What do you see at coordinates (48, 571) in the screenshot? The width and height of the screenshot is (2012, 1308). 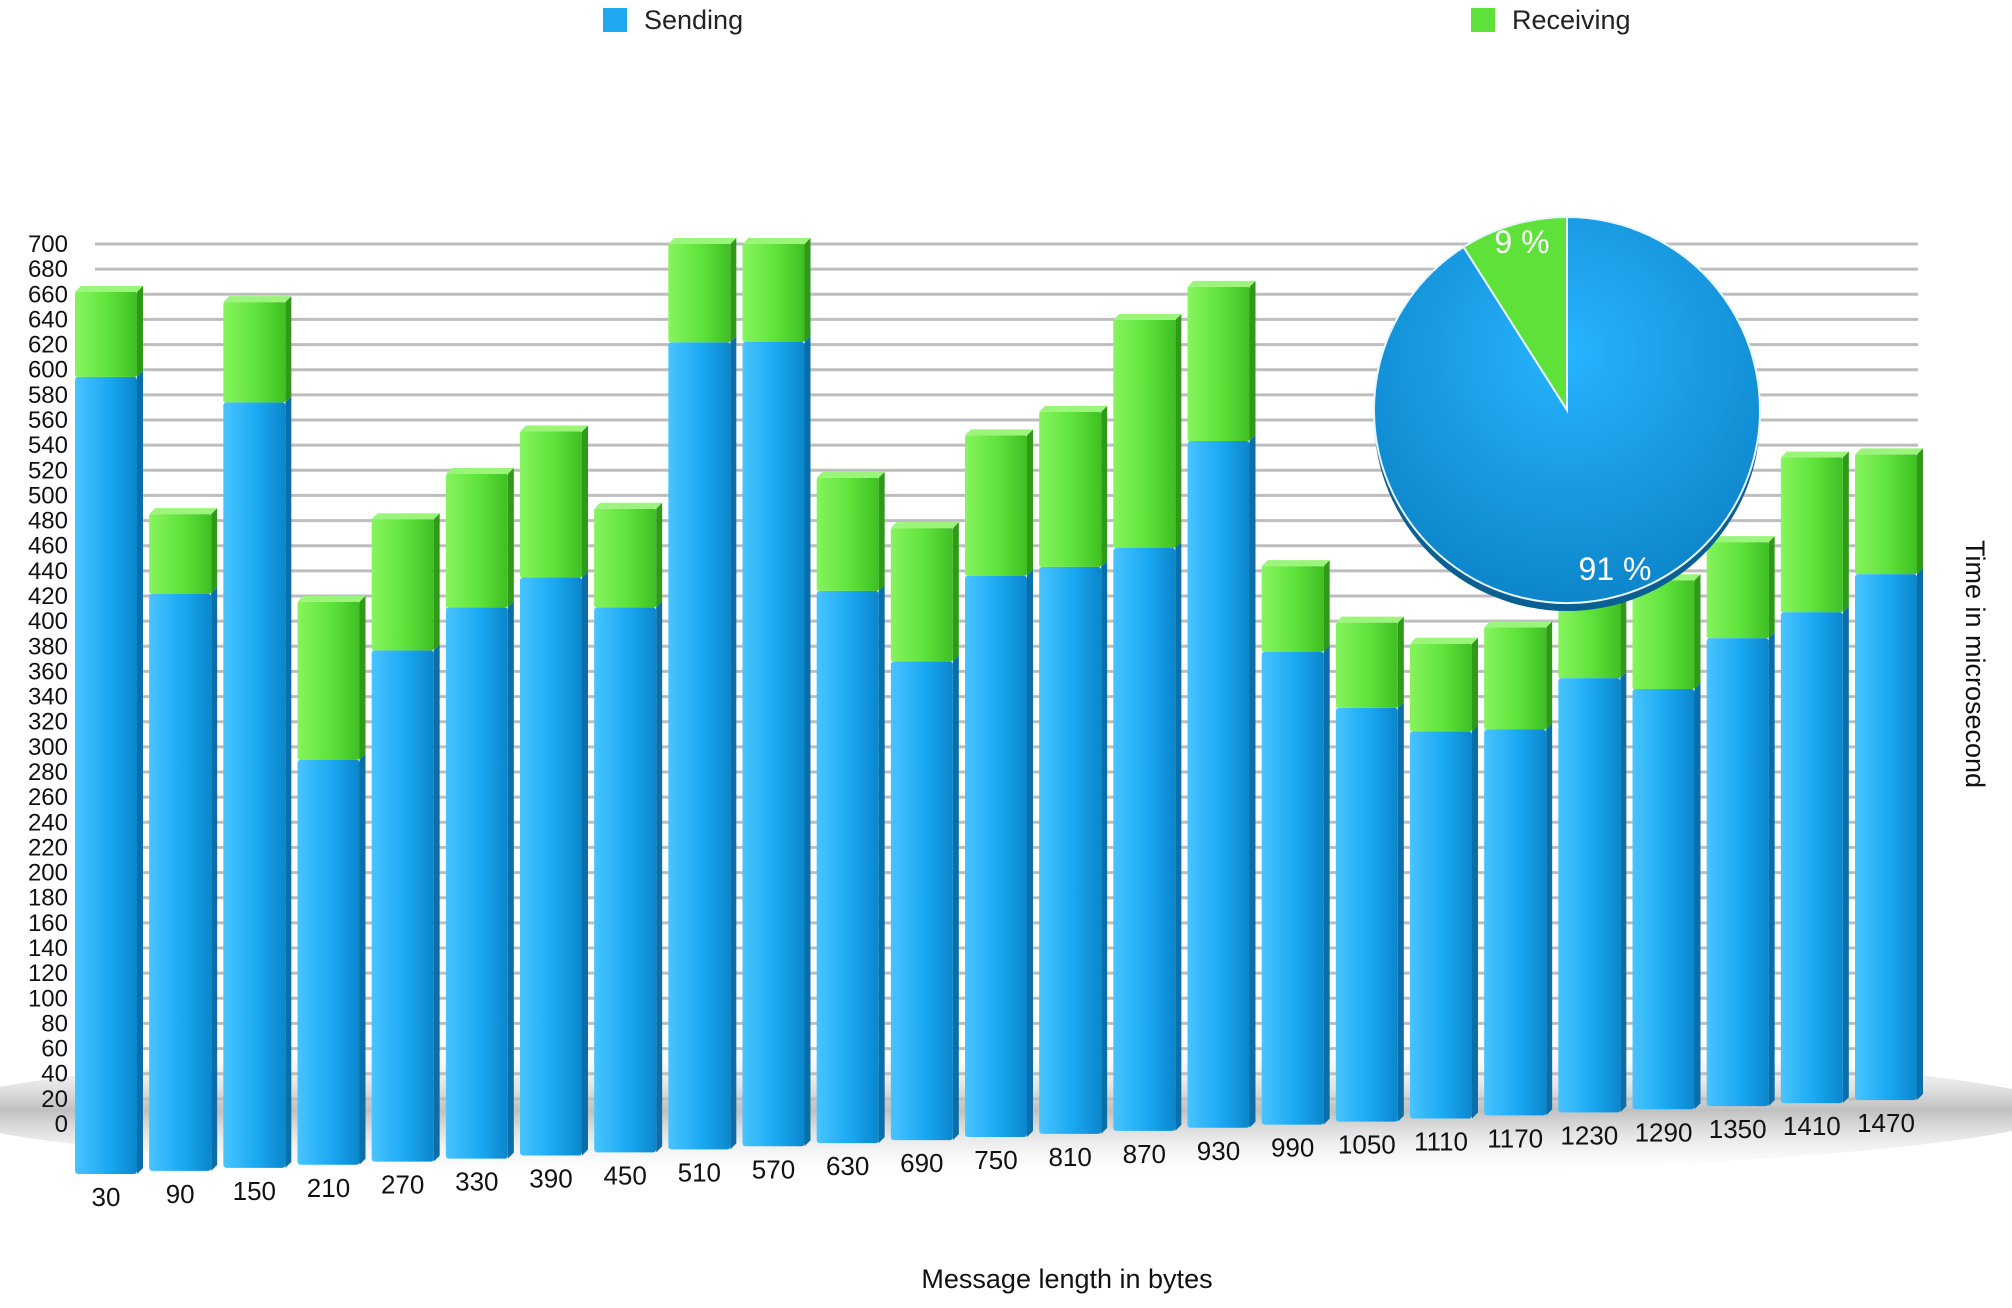 I see `y-tick-label: 440` at bounding box center [48, 571].